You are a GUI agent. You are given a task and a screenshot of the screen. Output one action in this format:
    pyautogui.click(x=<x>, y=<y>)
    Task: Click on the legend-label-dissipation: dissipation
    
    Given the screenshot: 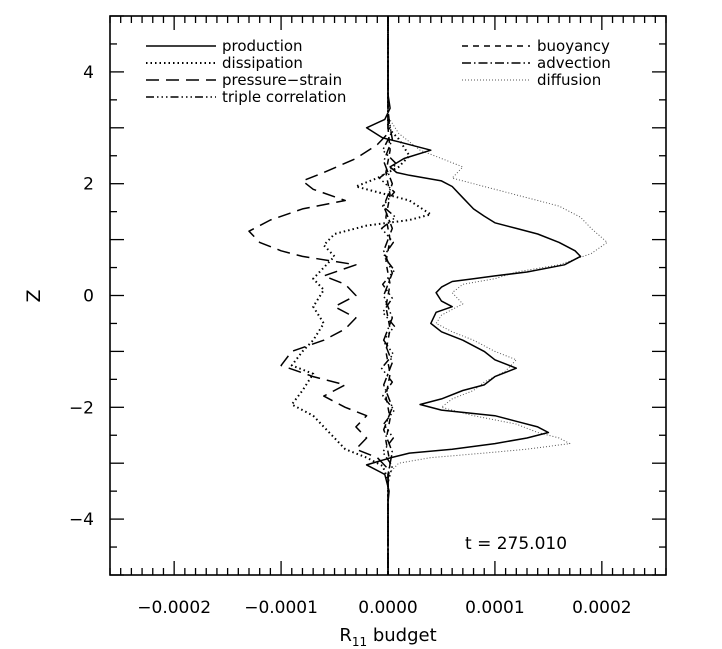 What is the action you would take?
    pyautogui.click(x=262, y=63)
    